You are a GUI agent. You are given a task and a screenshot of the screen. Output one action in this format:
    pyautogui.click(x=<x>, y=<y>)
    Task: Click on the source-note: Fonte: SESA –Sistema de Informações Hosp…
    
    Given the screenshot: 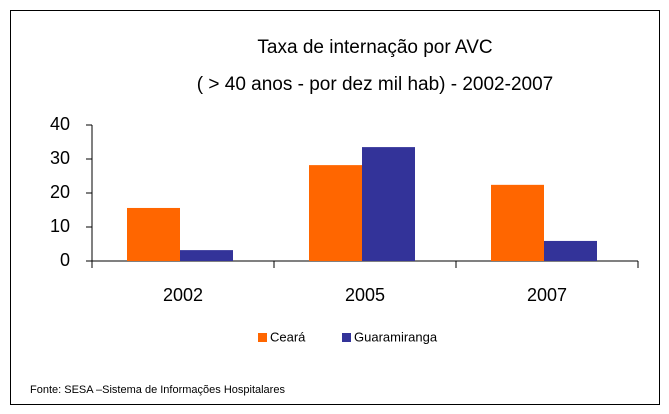 What is the action you would take?
    pyautogui.click(x=157, y=390)
    